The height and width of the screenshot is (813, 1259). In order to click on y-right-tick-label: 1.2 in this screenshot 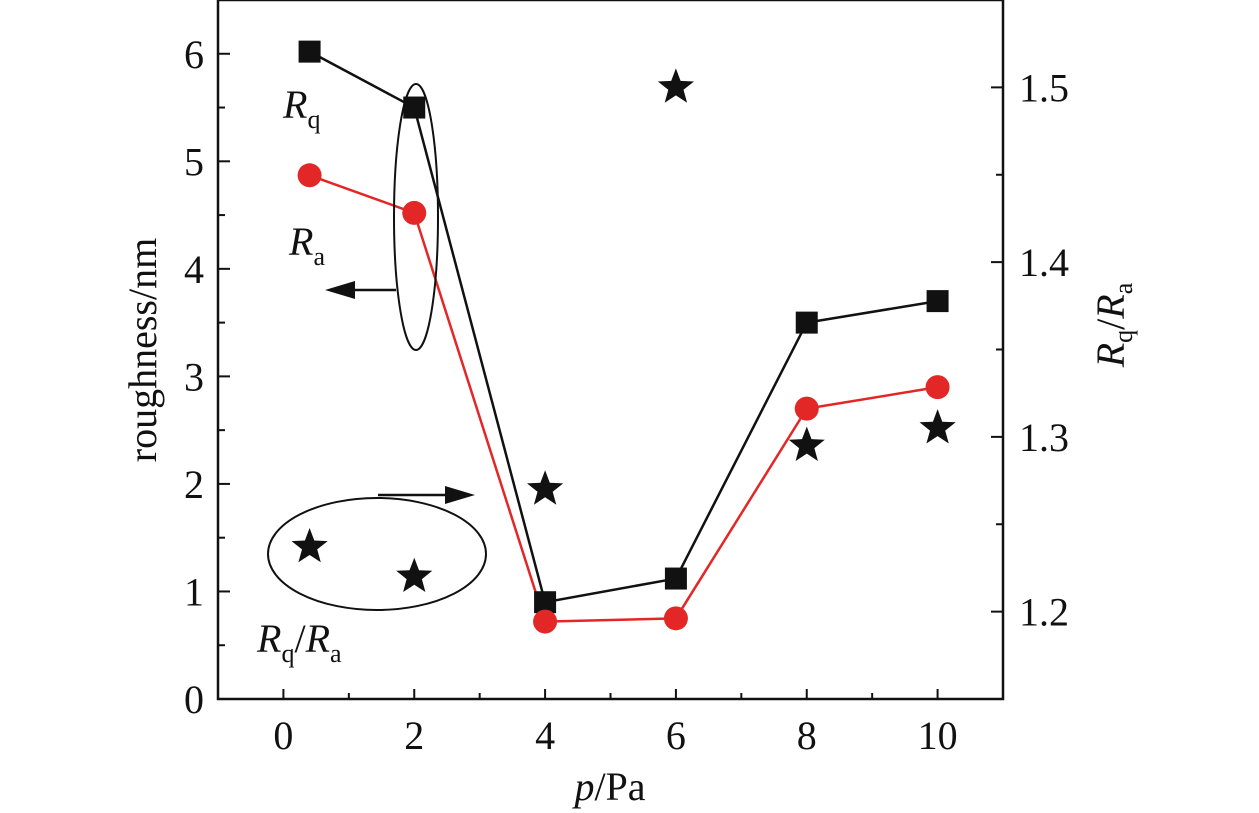, I will do `click(1044, 612)`.